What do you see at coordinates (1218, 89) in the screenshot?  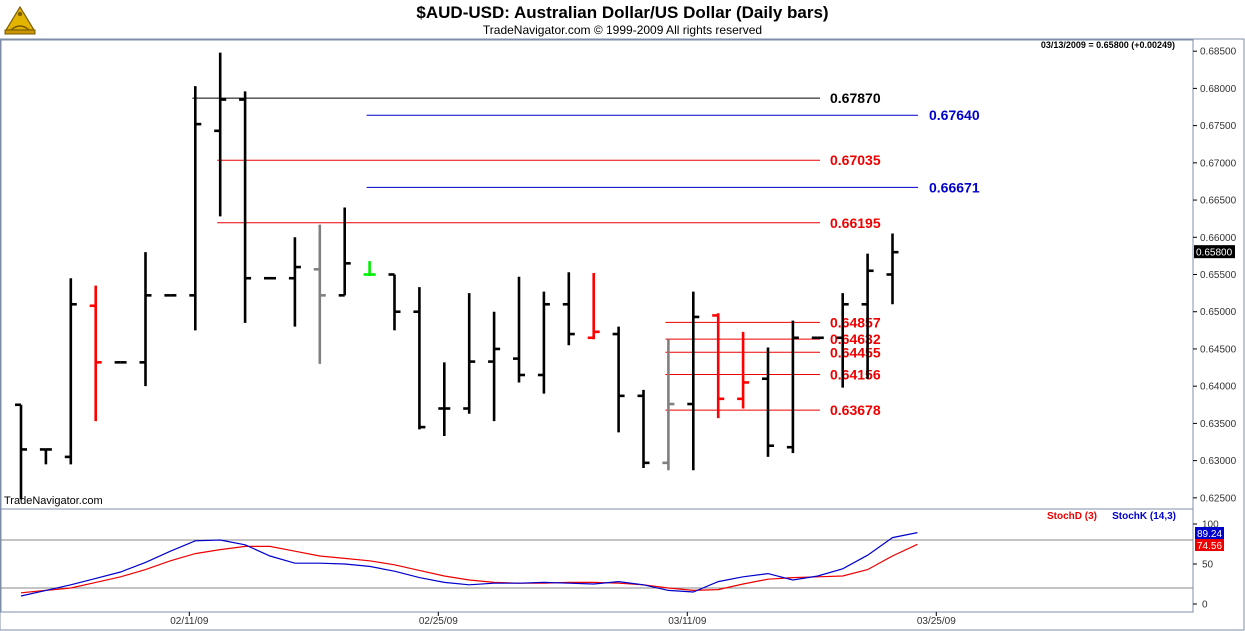 I see `price-tick-label: 0.68000` at bounding box center [1218, 89].